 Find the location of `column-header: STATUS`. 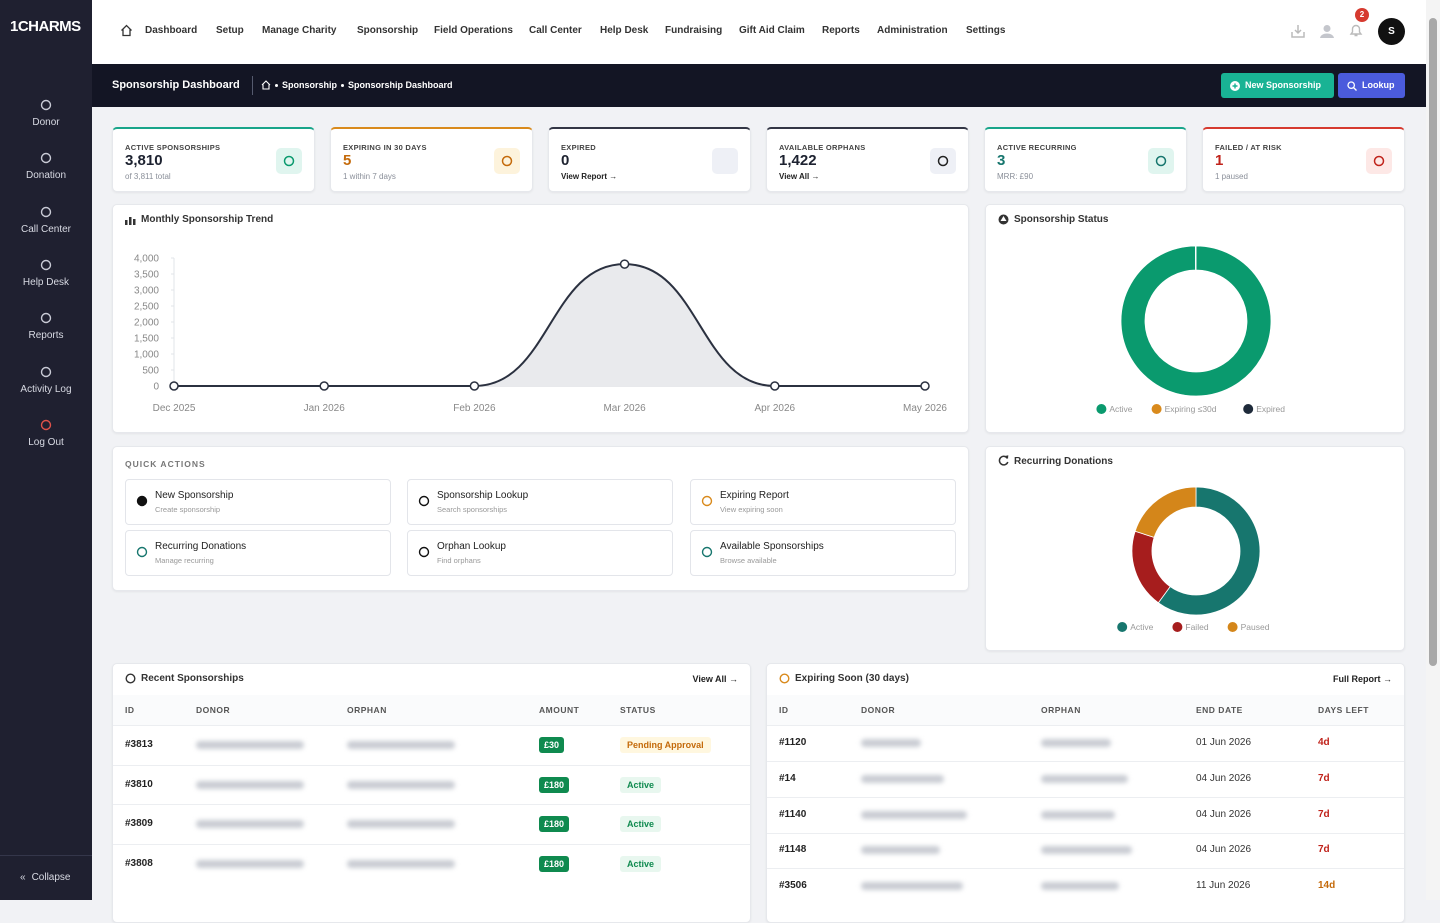

column-header: STATUS is located at coordinates (638, 710).